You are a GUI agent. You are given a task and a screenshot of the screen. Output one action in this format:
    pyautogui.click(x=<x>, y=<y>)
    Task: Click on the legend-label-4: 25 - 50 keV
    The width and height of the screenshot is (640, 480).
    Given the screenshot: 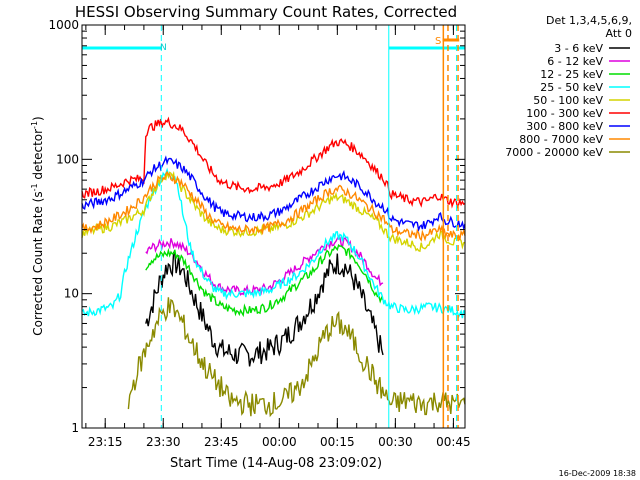 What is the action you would take?
    pyautogui.click(x=571, y=87)
    